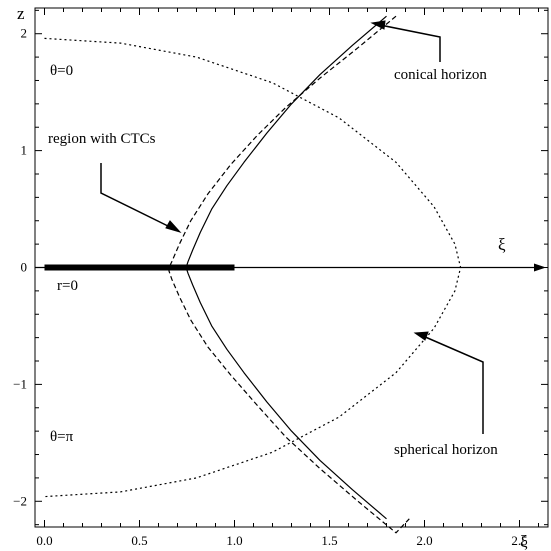 This screenshot has width=551, height=551. What do you see at coordinates (24, 150) in the screenshot?
I see `y-tick-label: 1` at bounding box center [24, 150].